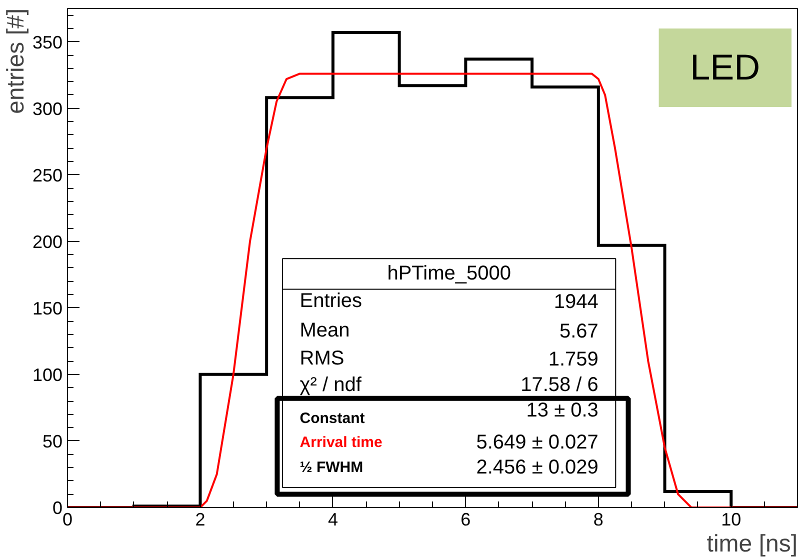  Describe the element at coordinates (562, 410) in the screenshot. I see `annotation: 13 ± 0.3` at that location.